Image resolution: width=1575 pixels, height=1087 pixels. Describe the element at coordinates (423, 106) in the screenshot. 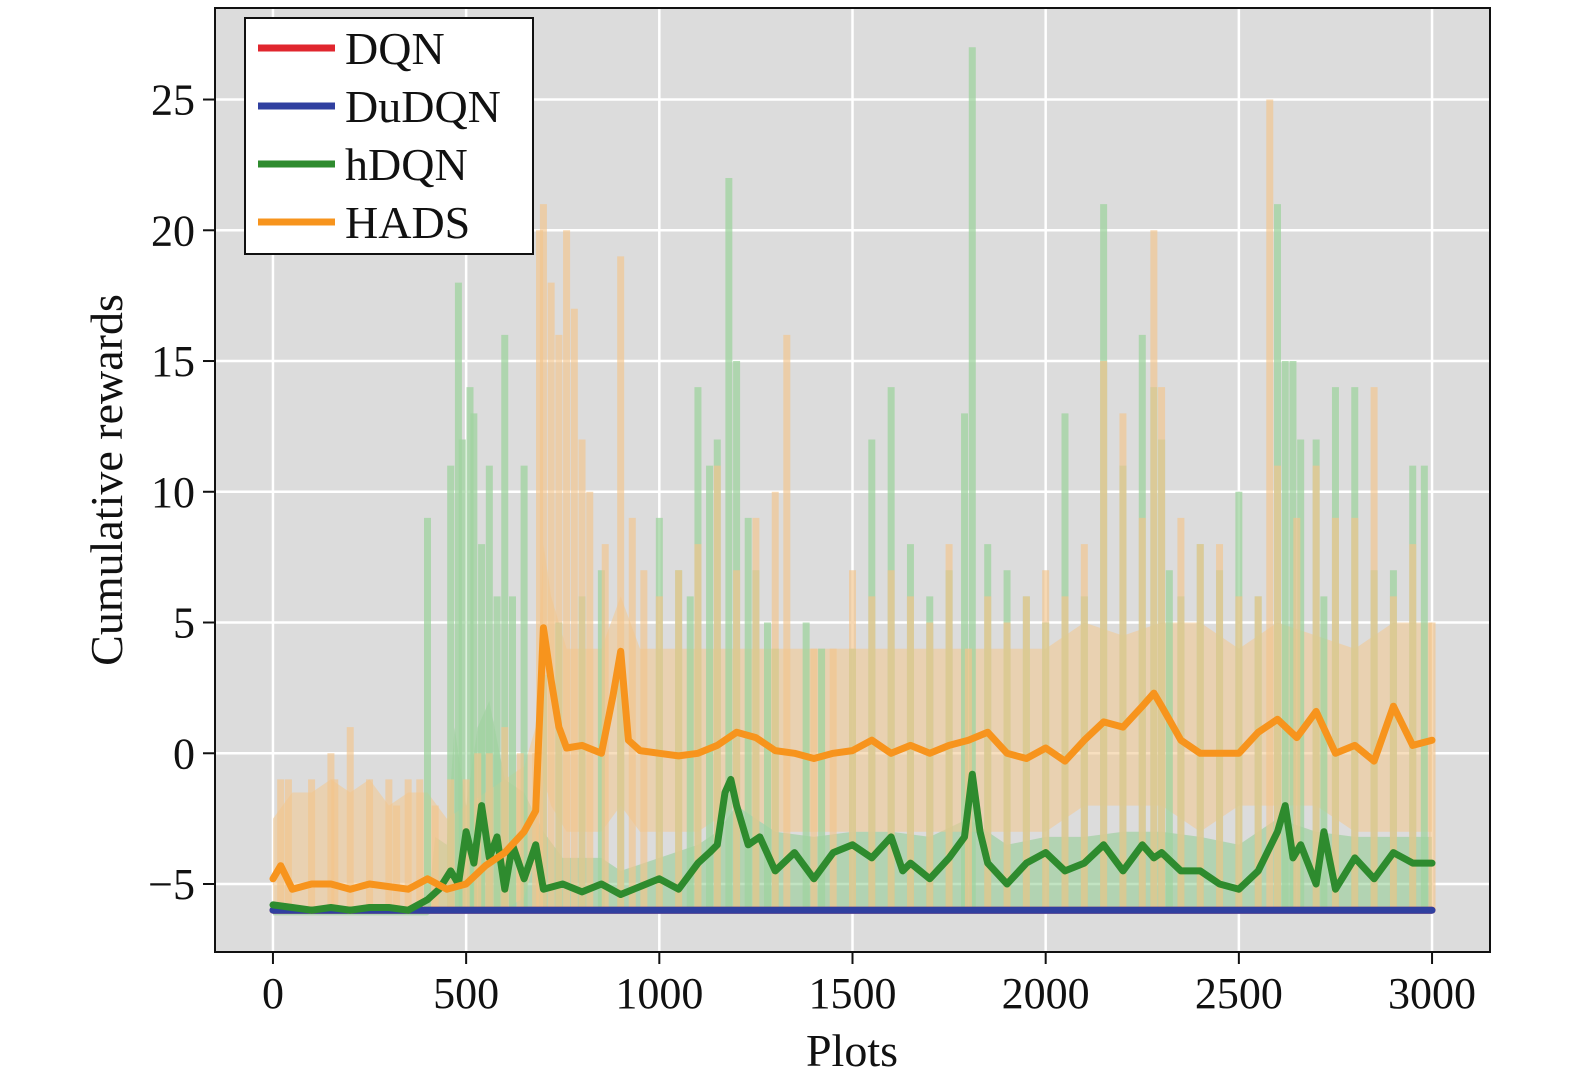

I see `legend-label-dudqn: DuDQN` at that location.